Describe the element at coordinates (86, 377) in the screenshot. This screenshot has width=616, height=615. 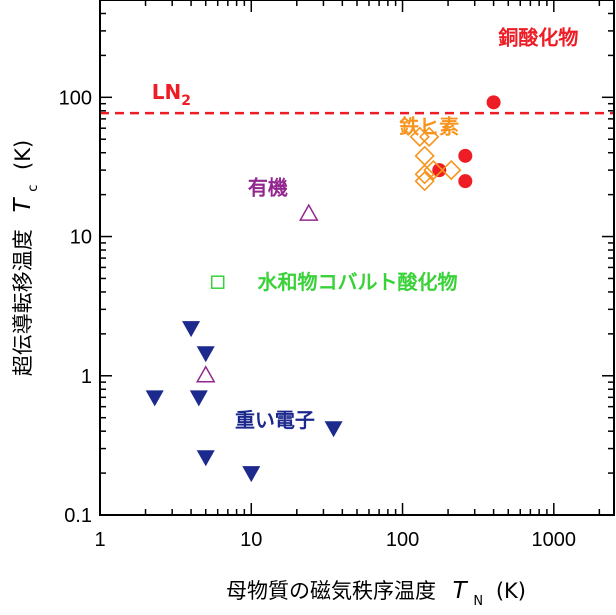
I see `y-tick-label: 1` at that location.